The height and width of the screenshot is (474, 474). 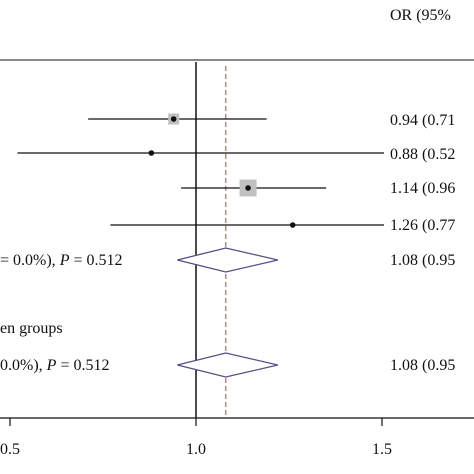 What do you see at coordinates (237, 437) in the screenshot?
I see `x-axis: 0.5 1.0 1.5` at bounding box center [237, 437].